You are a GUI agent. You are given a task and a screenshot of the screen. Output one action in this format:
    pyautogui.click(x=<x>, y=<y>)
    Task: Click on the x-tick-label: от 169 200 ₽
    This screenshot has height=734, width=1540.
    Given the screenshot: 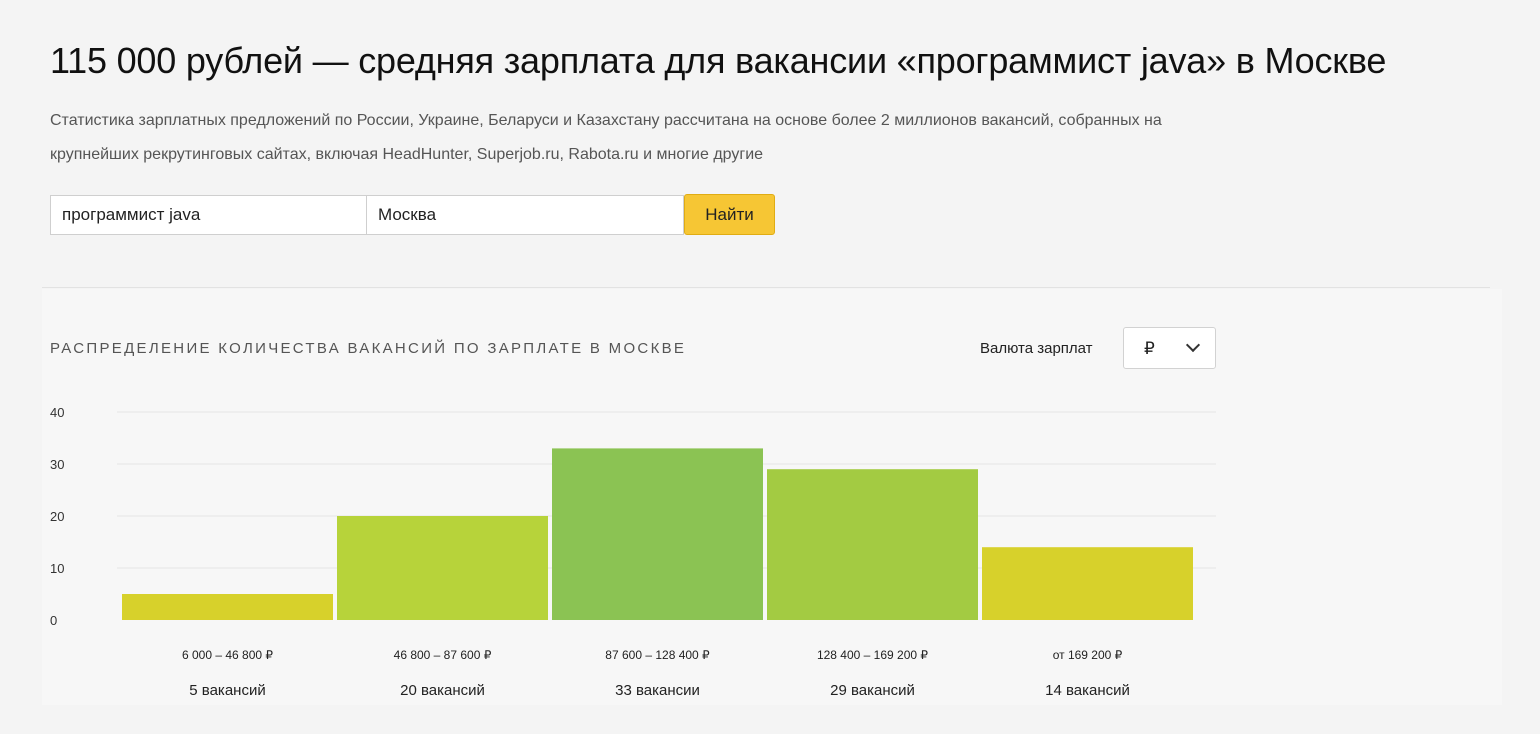 What is the action you would take?
    pyautogui.click(x=1088, y=655)
    